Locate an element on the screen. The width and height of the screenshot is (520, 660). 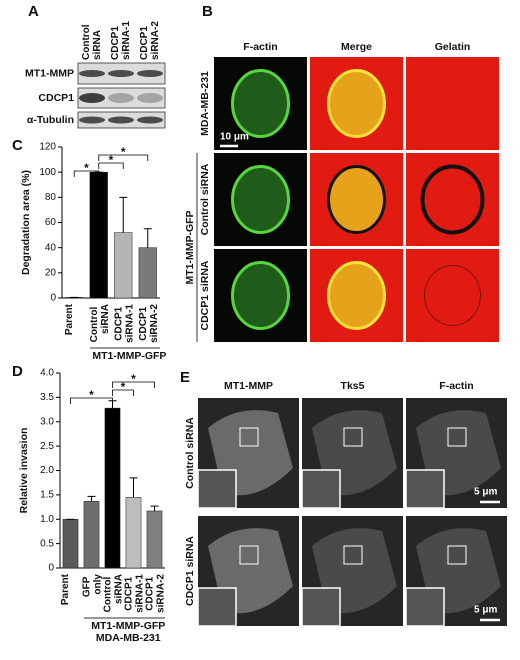
y-tick-label: 3.0 is located at coordinates (47, 421).